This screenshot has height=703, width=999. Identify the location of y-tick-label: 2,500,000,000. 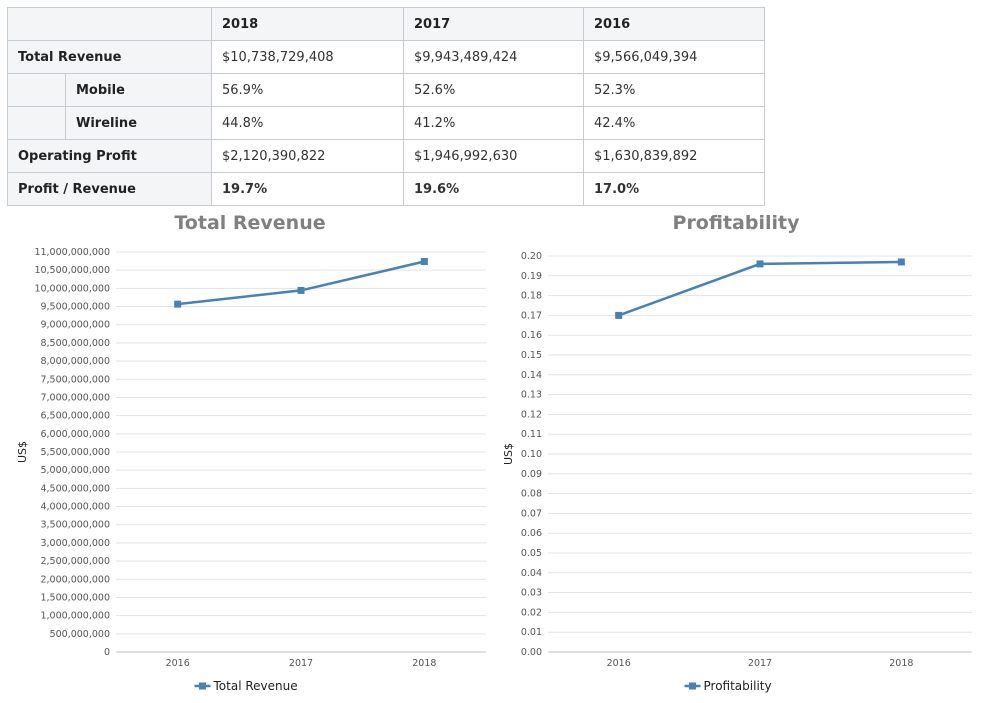
(75, 561).